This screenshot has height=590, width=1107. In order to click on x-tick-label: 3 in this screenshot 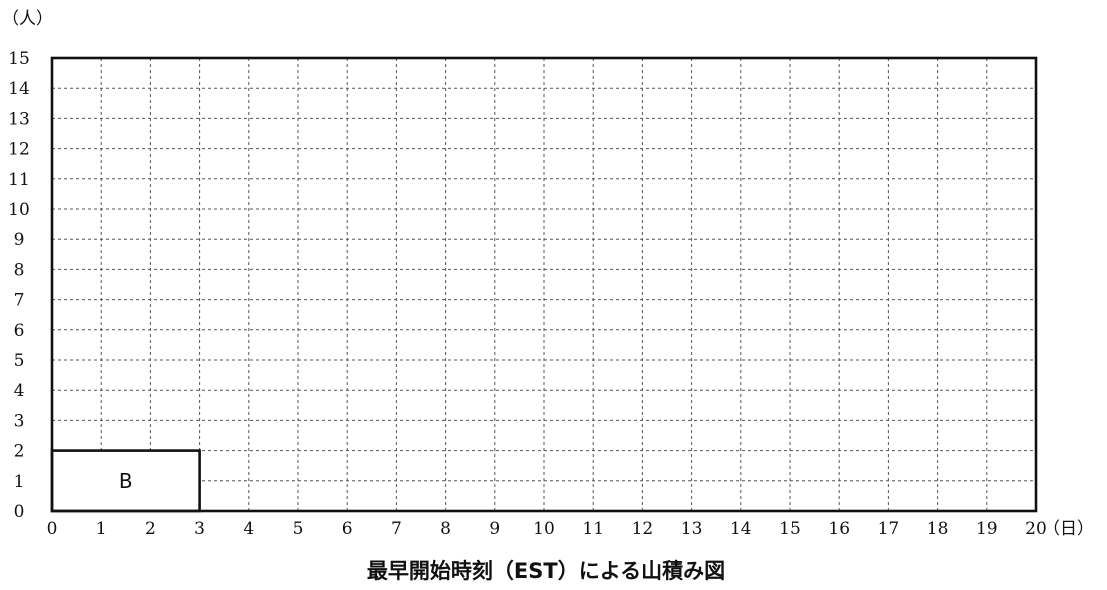, I will do `click(199, 529)`.